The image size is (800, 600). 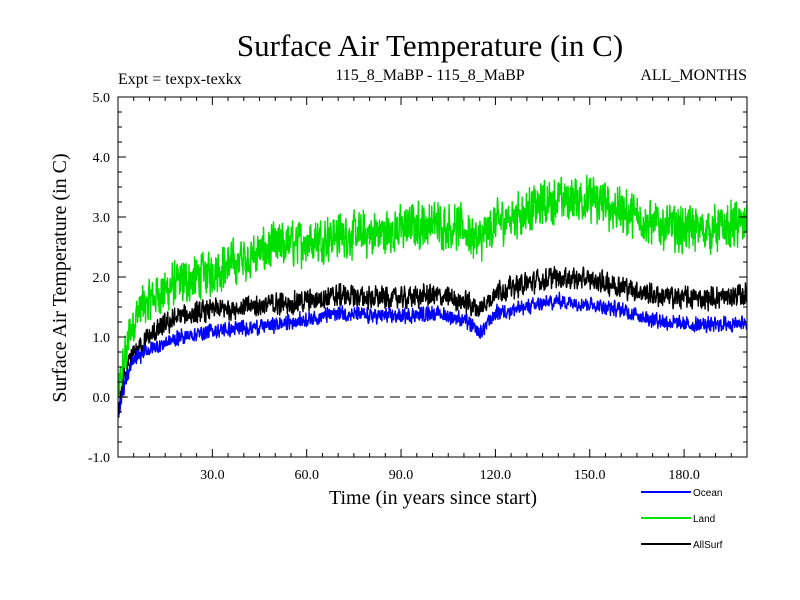 I want to click on y-tick-label: 5.0, so click(x=102, y=98).